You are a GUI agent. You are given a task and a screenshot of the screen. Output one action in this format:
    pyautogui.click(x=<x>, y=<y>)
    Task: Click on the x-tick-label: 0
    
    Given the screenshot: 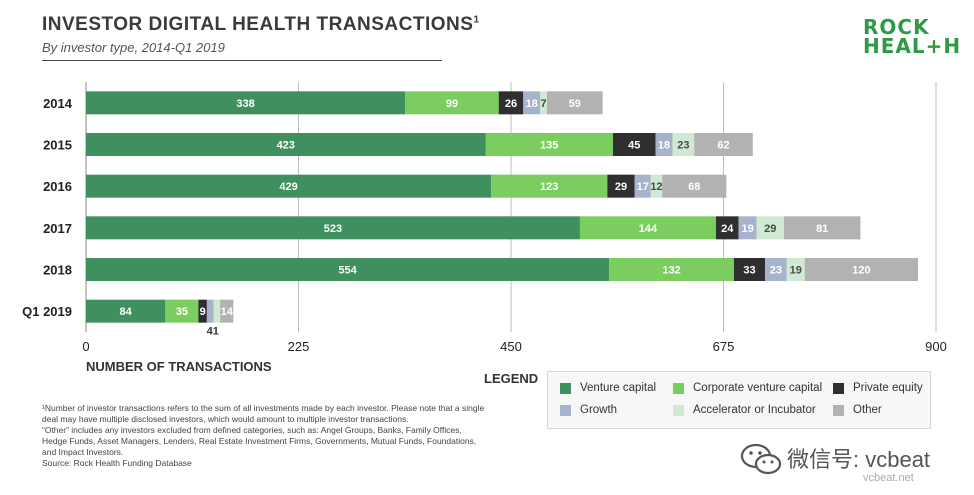 What is the action you would take?
    pyautogui.click(x=85, y=346)
    